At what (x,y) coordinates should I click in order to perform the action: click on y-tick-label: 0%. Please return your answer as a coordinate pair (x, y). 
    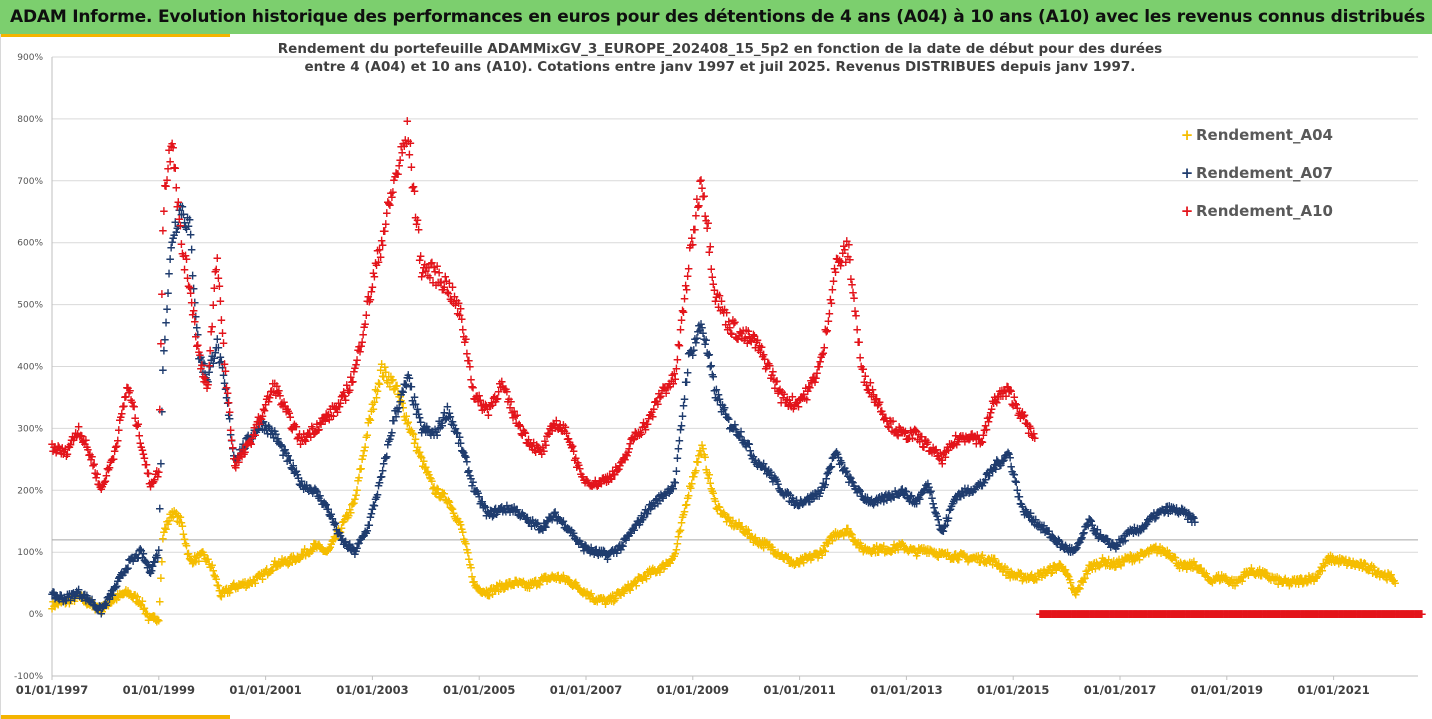
    Looking at the image, I should click on (36, 615).